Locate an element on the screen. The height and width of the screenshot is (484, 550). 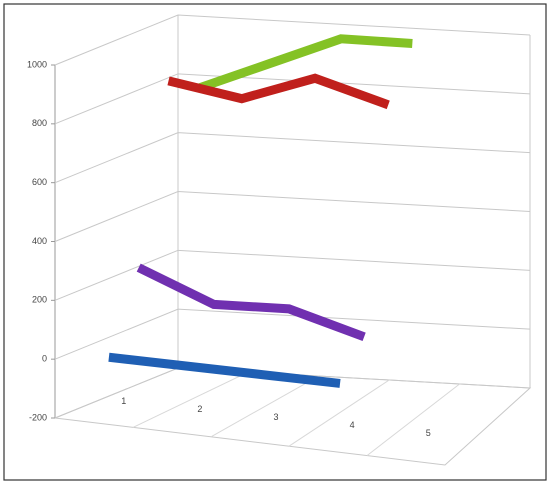
y-tick-label: 800 is located at coordinates (39, 123).